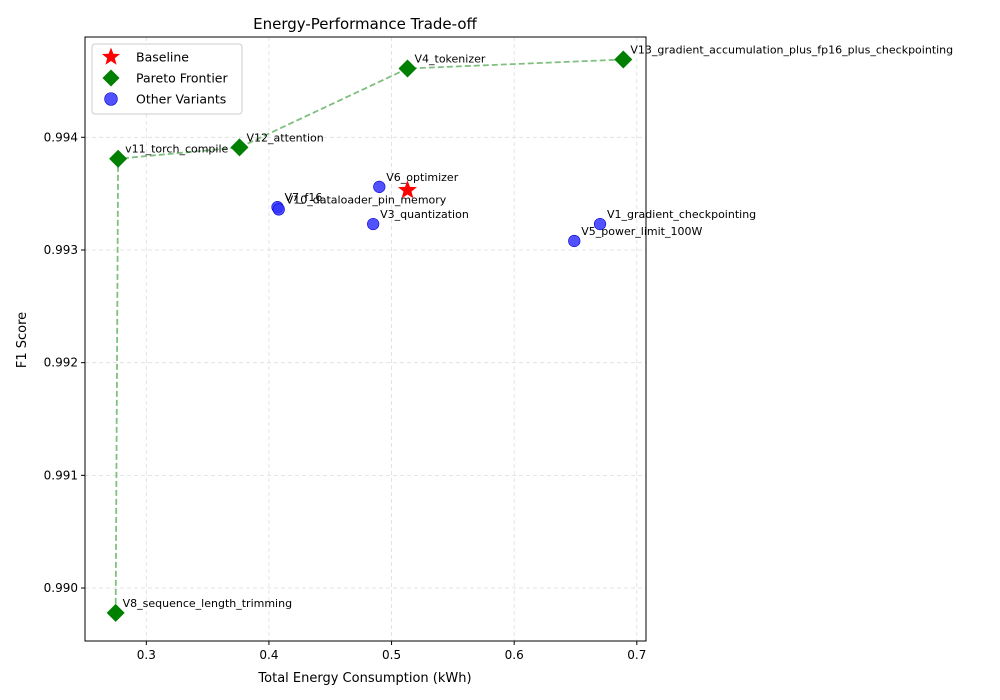 This screenshot has height=700, width=1000. I want to click on x-tick-label: 0.4, so click(268, 655).